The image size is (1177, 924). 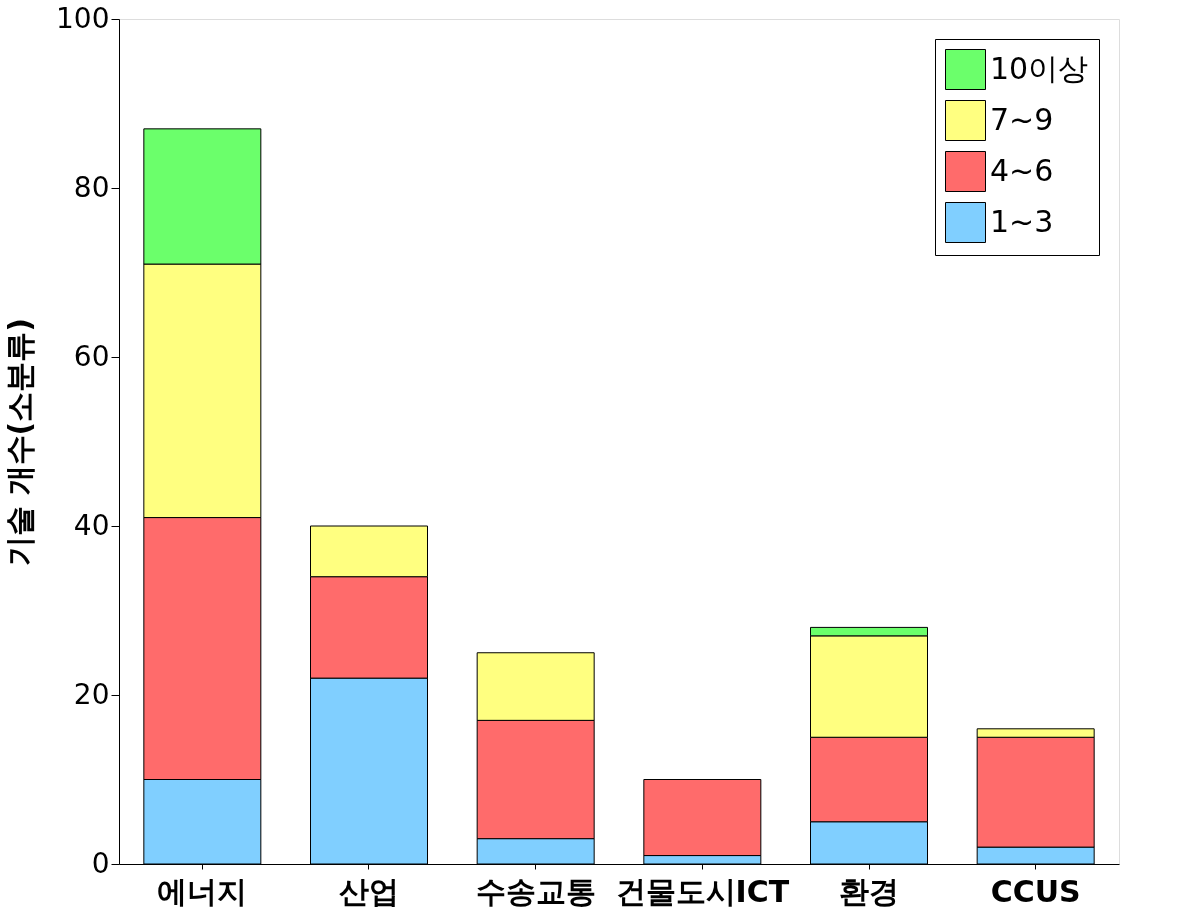 What do you see at coordinates (1035, 891) in the screenshot?
I see `x-tick-label: CCUS` at bounding box center [1035, 891].